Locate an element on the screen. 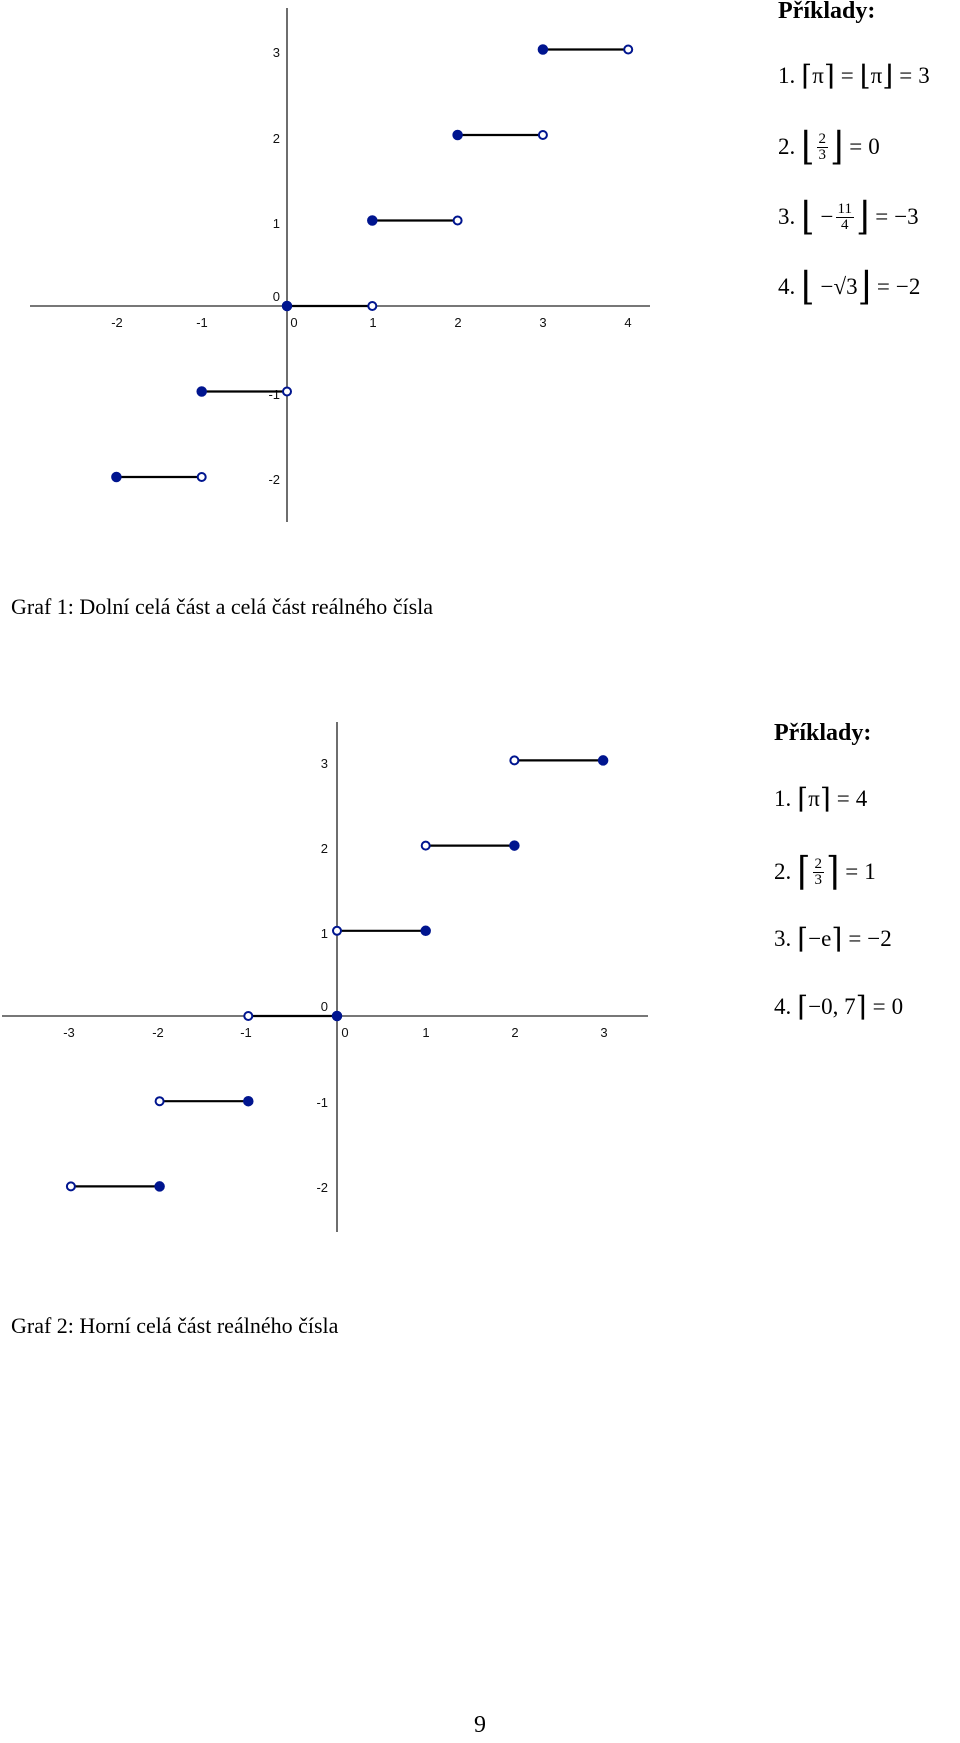 This screenshot has width=960, height=1743. chart1-y-tick-label: 2 is located at coordinates (276, 138).